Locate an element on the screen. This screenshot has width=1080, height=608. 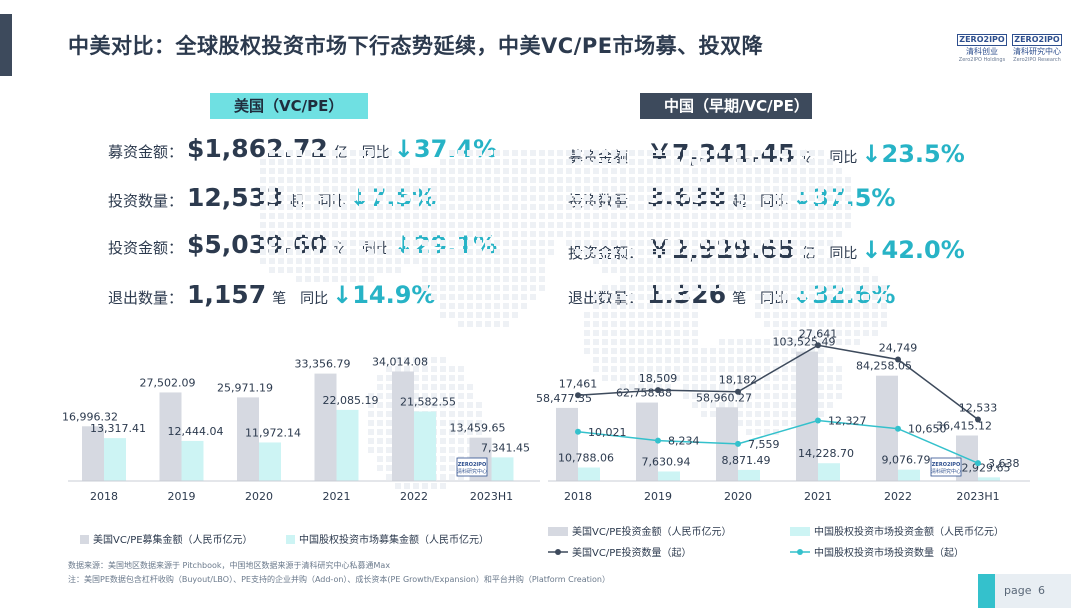
cn-count-point is located at coordinates (818, 420).